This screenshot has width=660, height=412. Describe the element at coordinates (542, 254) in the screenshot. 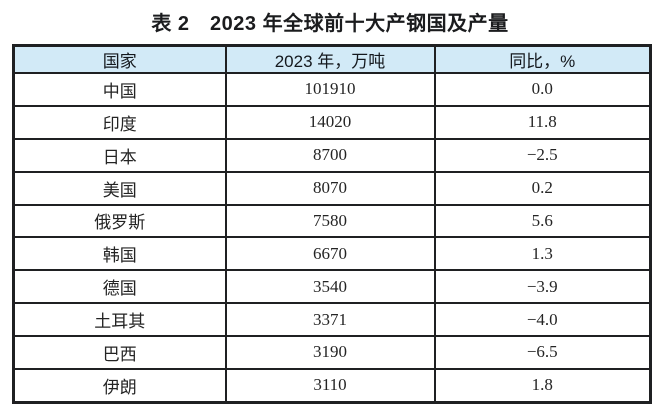

I see `yoy-cell: 1.3` at that location.